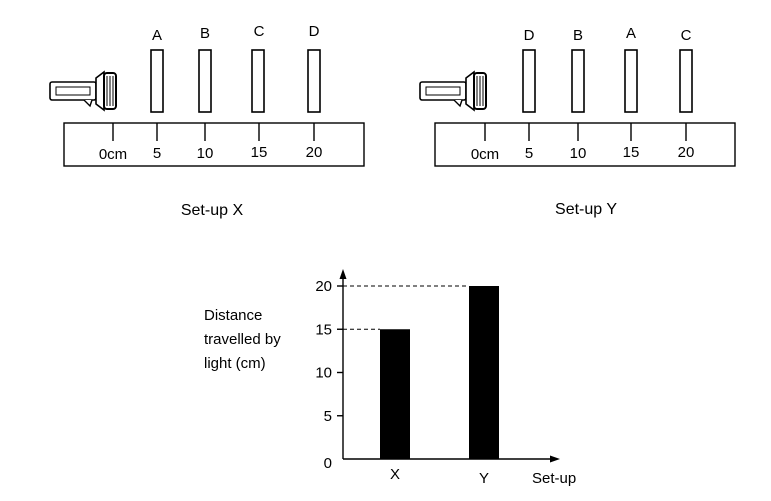 The width and height of the screenshot is (771, 501). I want to click on ruler-x-tick-0: 0cm, so click(113, 154).